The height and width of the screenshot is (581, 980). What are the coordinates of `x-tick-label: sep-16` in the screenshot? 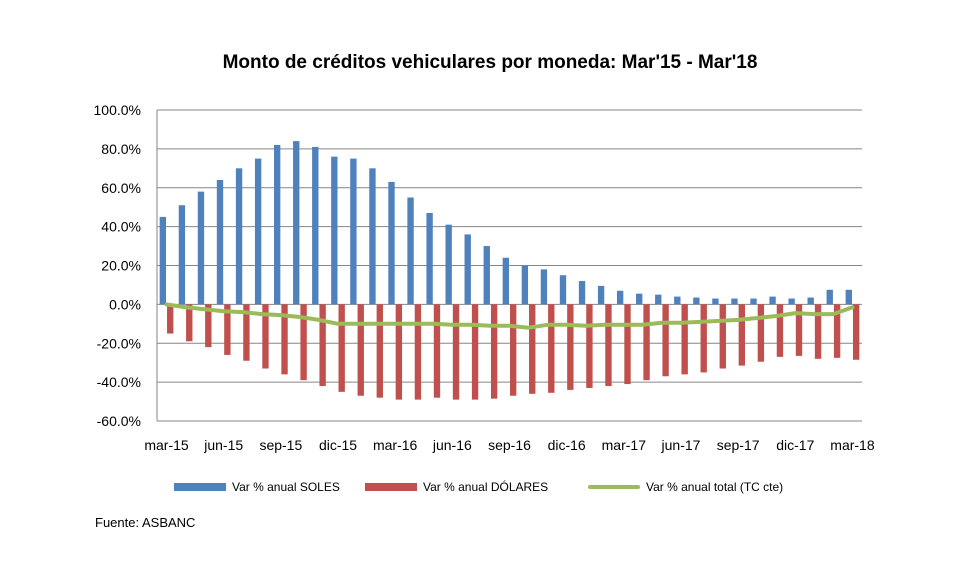 It's located at (509, 445).